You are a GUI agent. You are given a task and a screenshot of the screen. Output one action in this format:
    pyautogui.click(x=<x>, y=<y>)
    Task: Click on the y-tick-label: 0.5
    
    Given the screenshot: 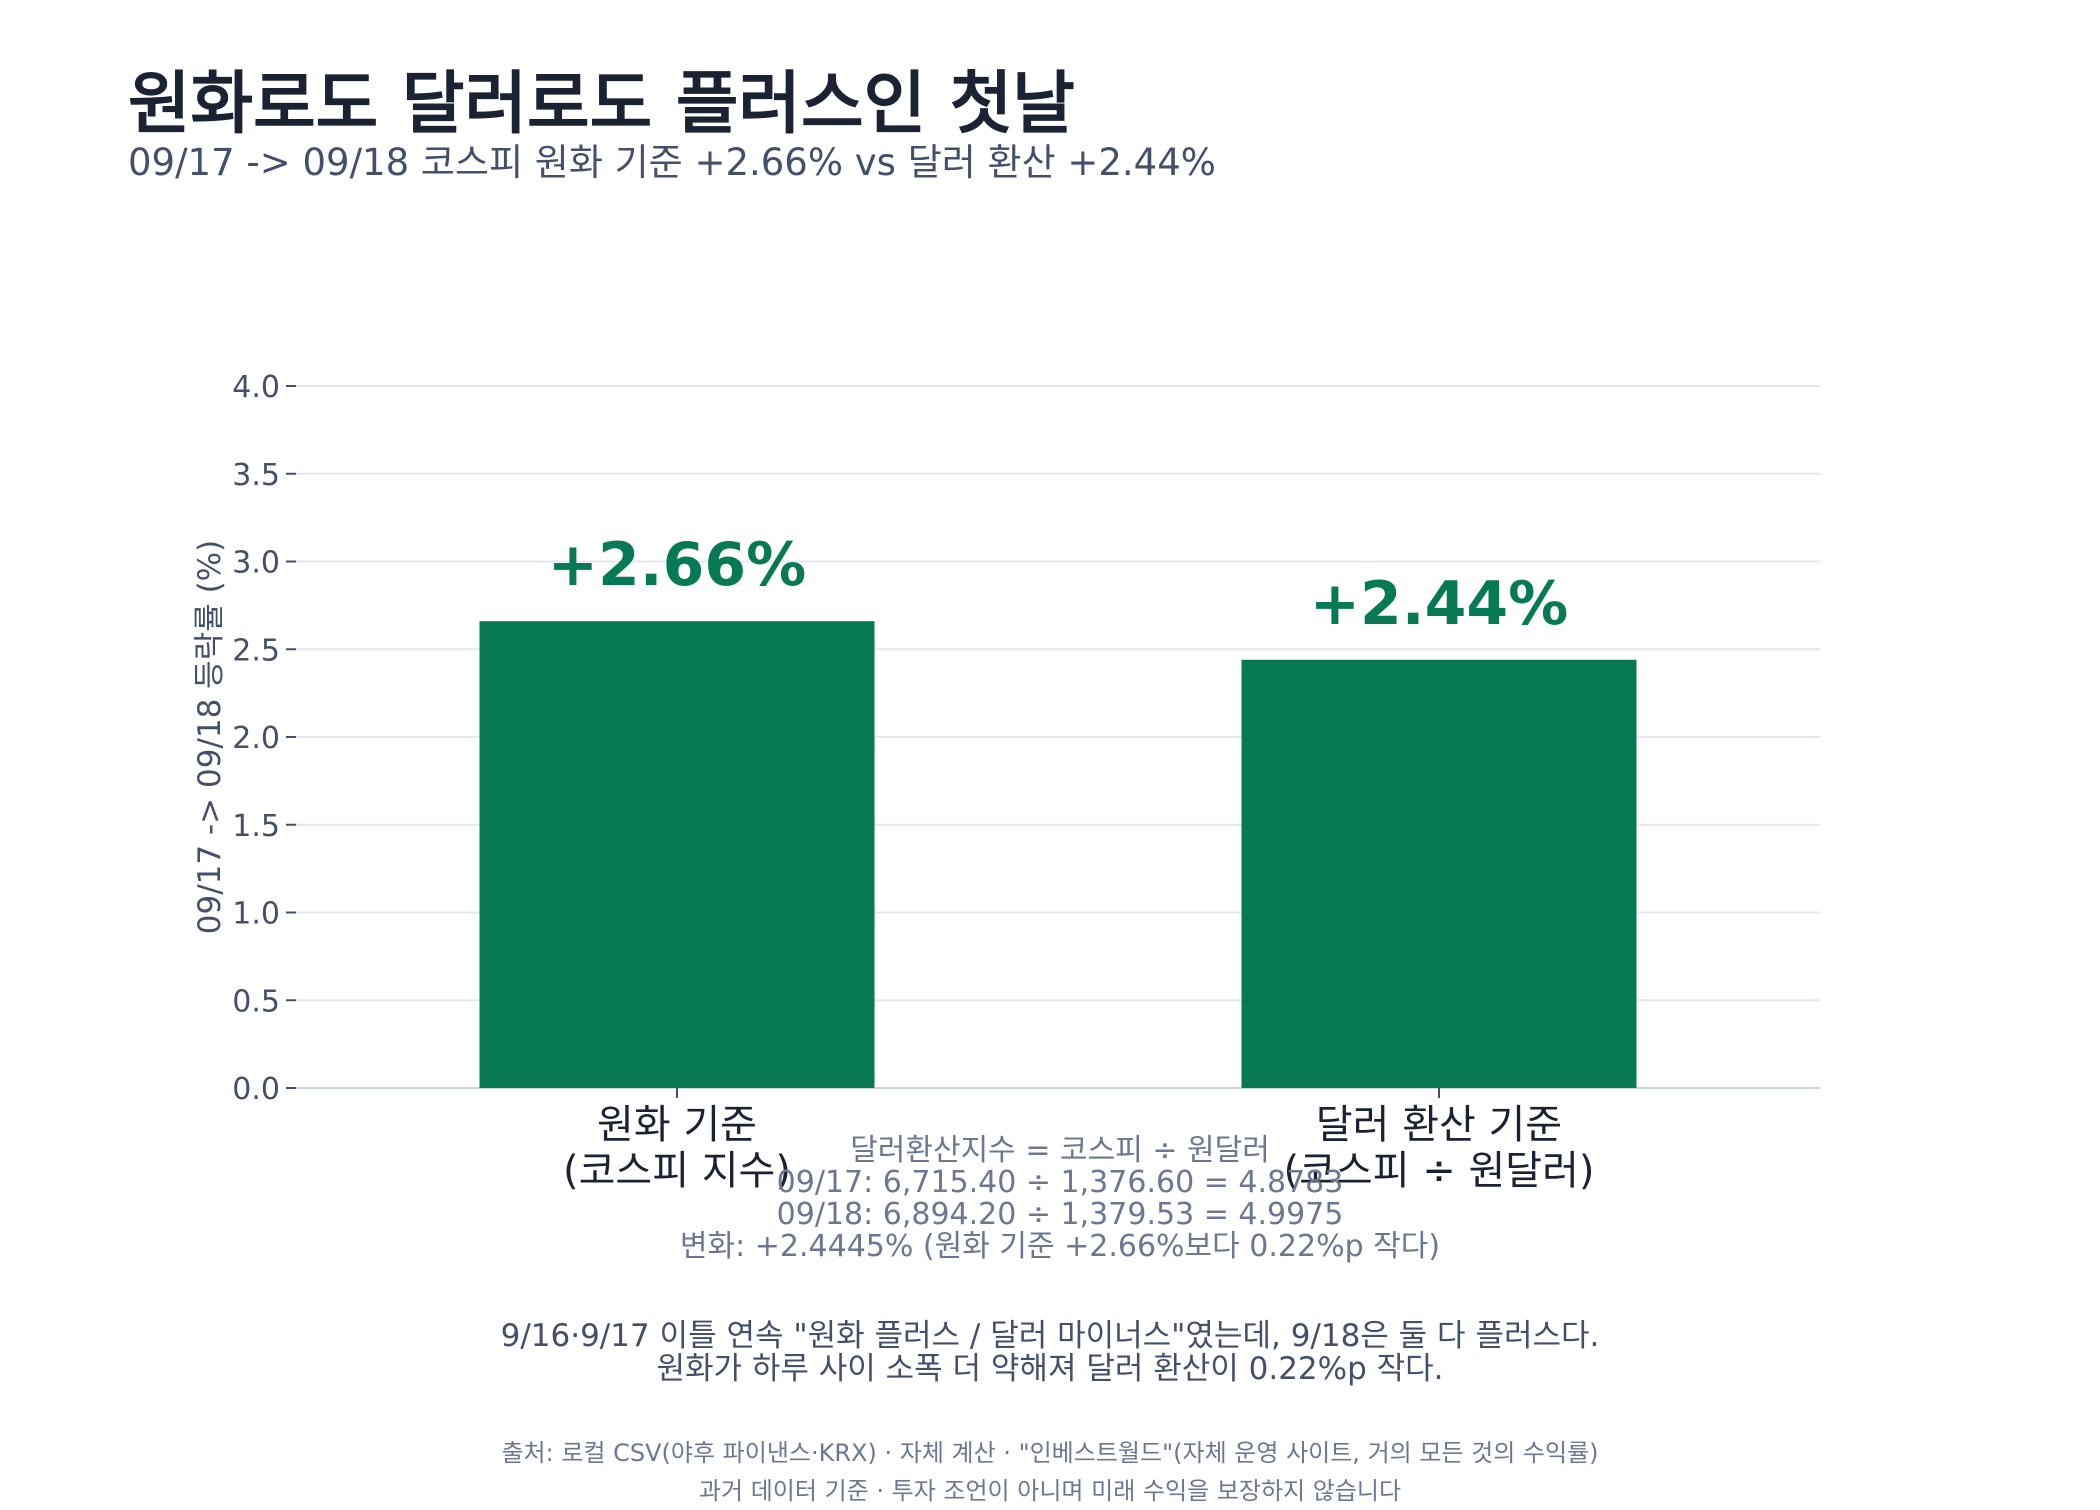 What is the action you would take?
    pyautogui.click(x=256, y=1001)
    